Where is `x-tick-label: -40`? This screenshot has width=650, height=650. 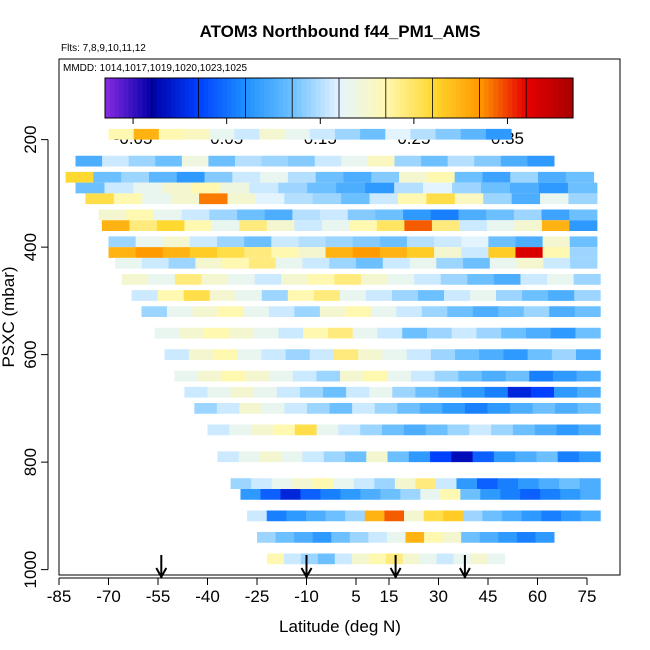
x-tick-label: -40 is located at coordinates (207, 596).